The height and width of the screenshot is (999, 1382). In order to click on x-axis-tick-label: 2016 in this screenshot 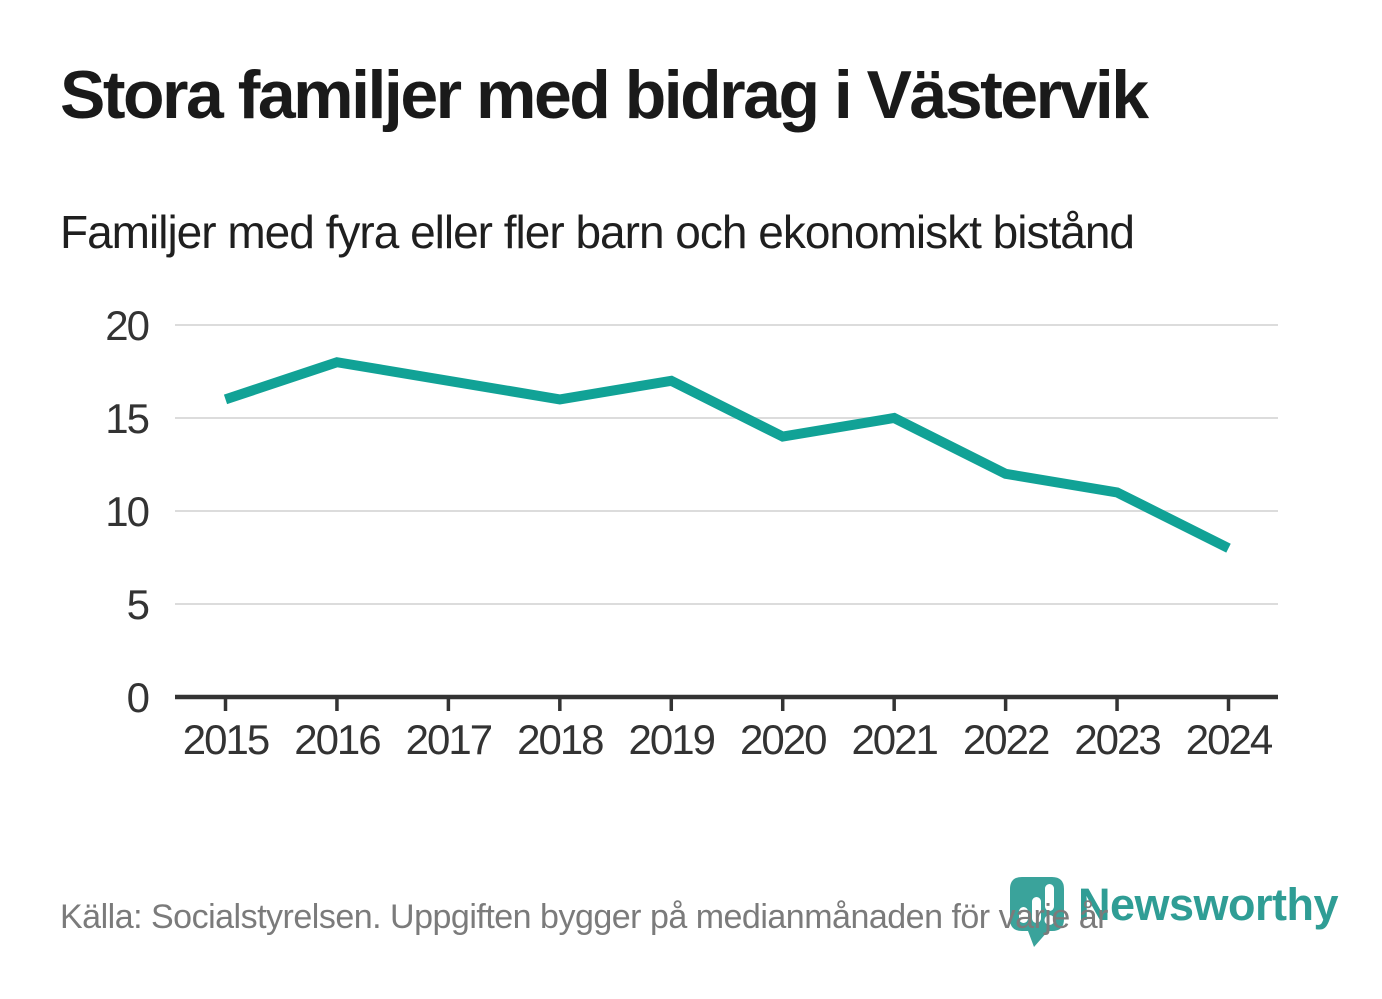, I will do `click(337, 739)`.